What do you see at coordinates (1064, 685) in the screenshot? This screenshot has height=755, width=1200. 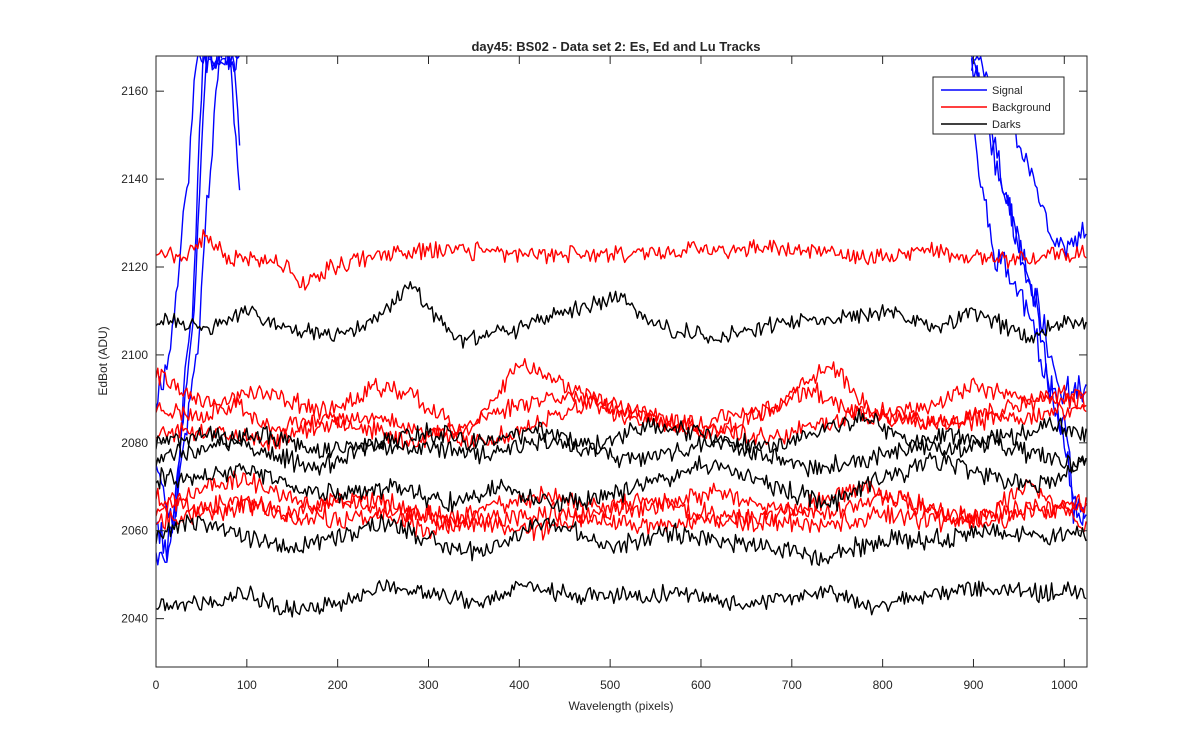 I see `x-tick-label: 1000` at bounding box center [1064, 685].